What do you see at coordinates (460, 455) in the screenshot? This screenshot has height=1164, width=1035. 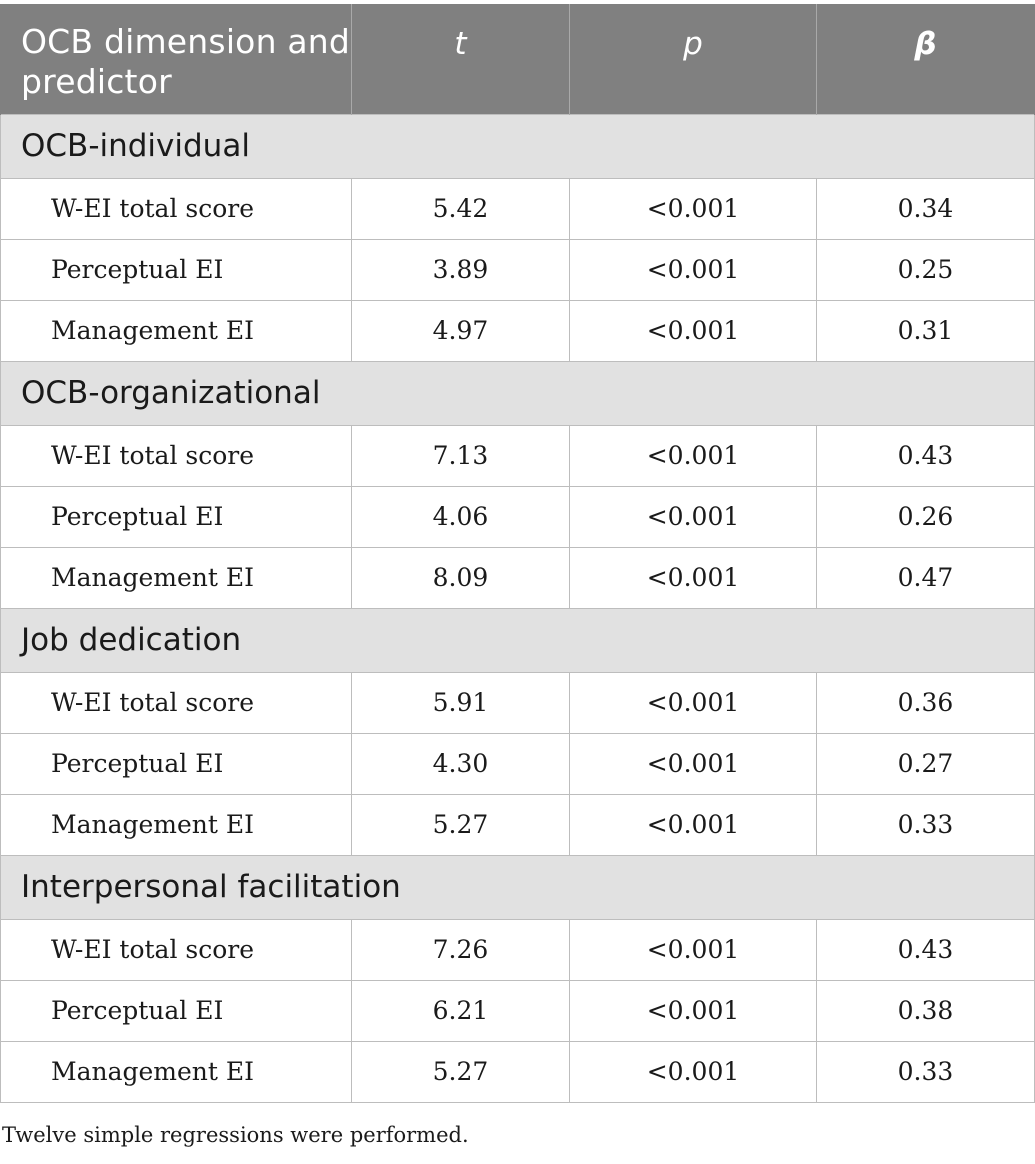 I see `t-cell: 7.13` at bounding box center [460, 455].